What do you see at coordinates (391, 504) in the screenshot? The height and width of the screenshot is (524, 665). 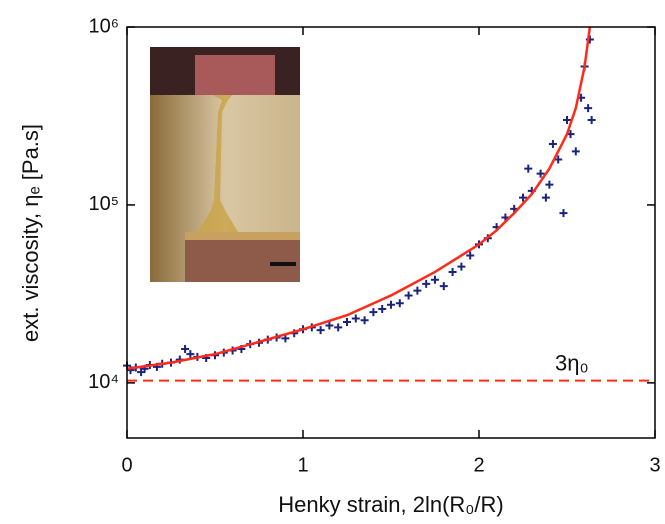 I see `x-axis-label: Henky strain, 2ln(R₀/R)` at bounding box center [391, 504].